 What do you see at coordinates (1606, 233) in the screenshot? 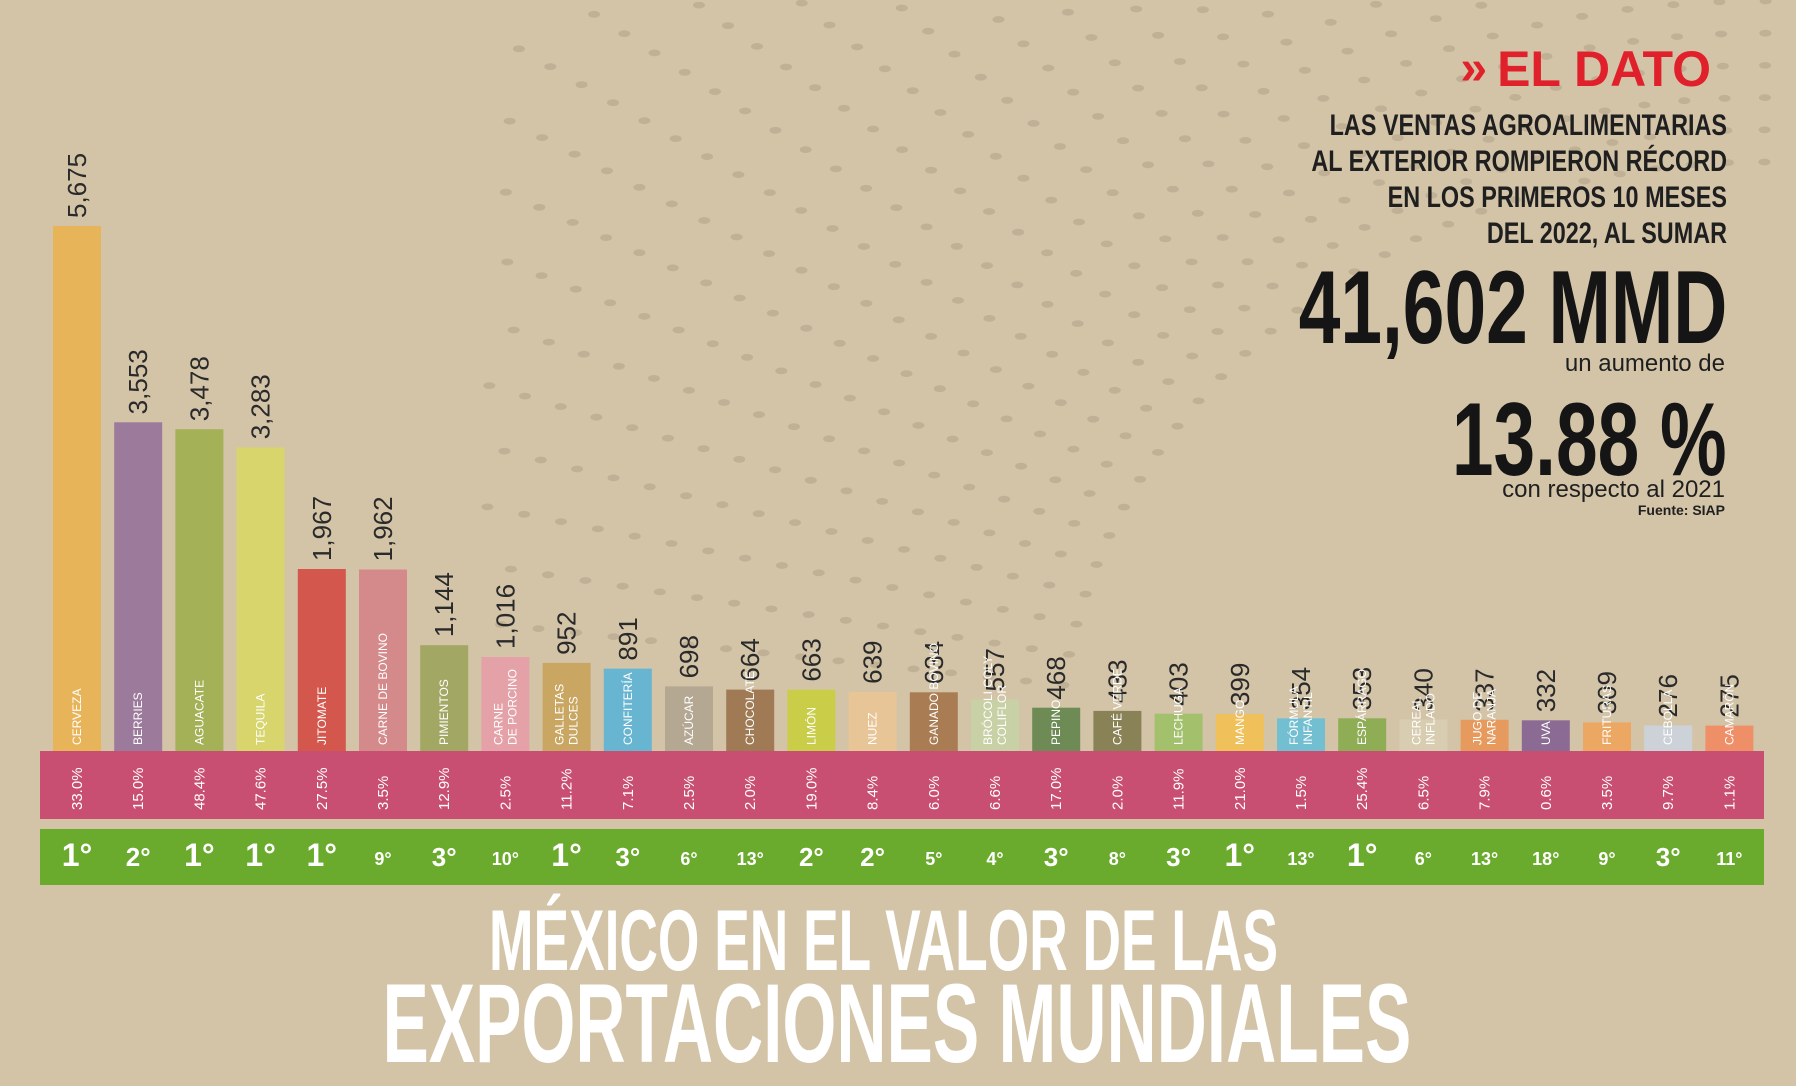
I see `headline-line: DEL 2022, AL SUMAR` at bounding box center [1606, 233].